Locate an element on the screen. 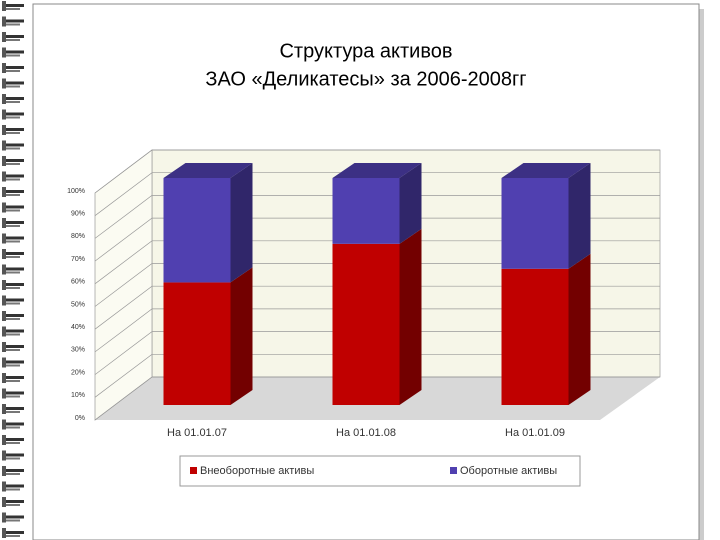 The image size is (720, 540). chart-subtitle: ЗАО «Деликатесы» за 2006-2008гг is located at coordinates (365, 79).